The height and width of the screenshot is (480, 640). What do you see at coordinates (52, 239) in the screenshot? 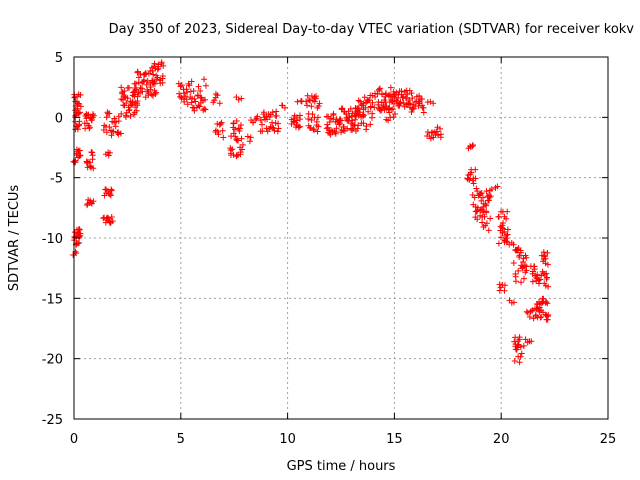
I see `y-tick-label: -10` at bounding box center [52, 239].